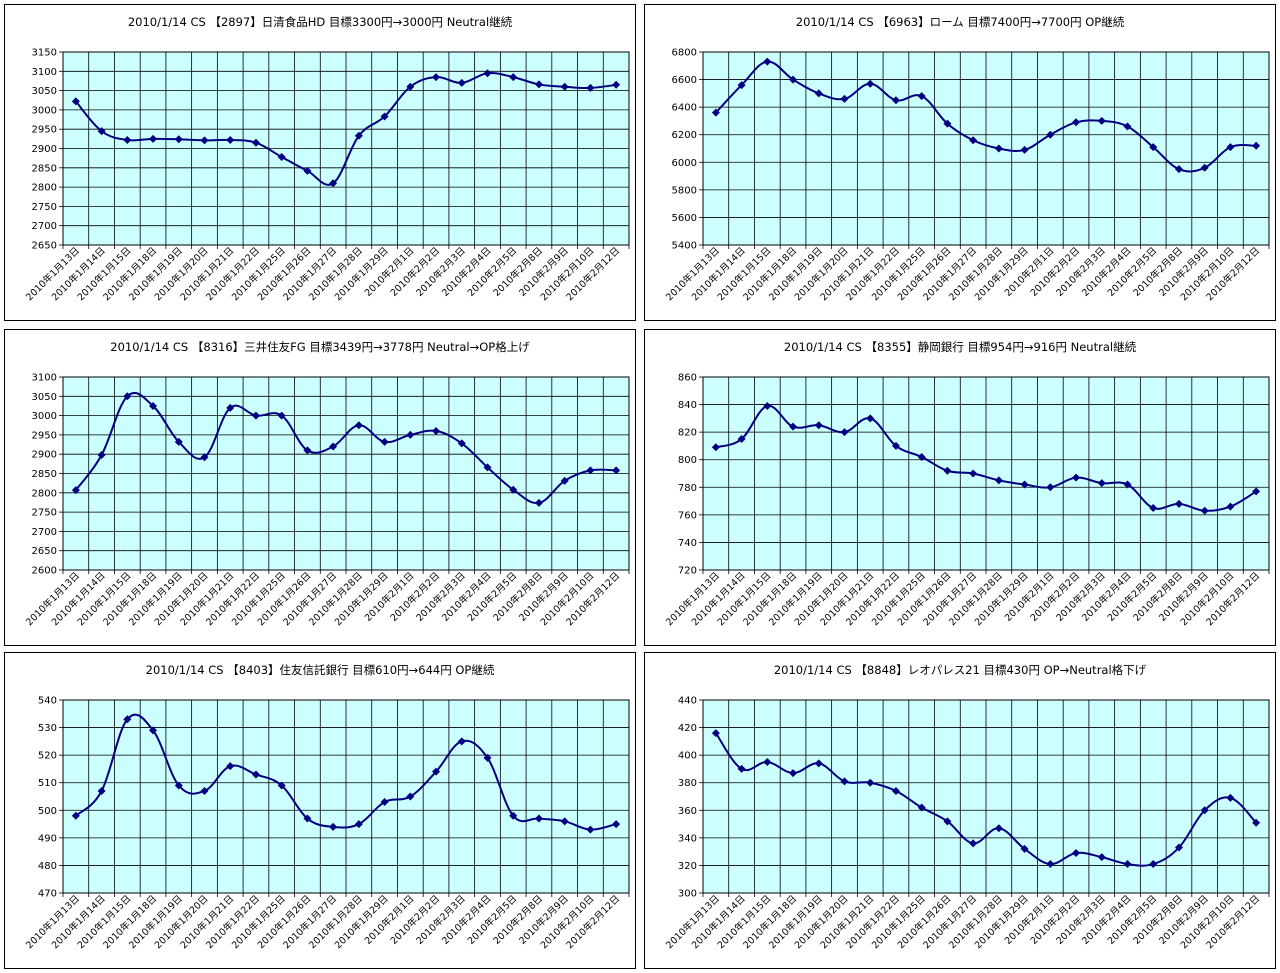 Image resolution: width=1280 pixels, height=973 pixels. Describe the element at coordinates (687, 701) in the screenshot. I see `y-tick-label: 440` at that location.